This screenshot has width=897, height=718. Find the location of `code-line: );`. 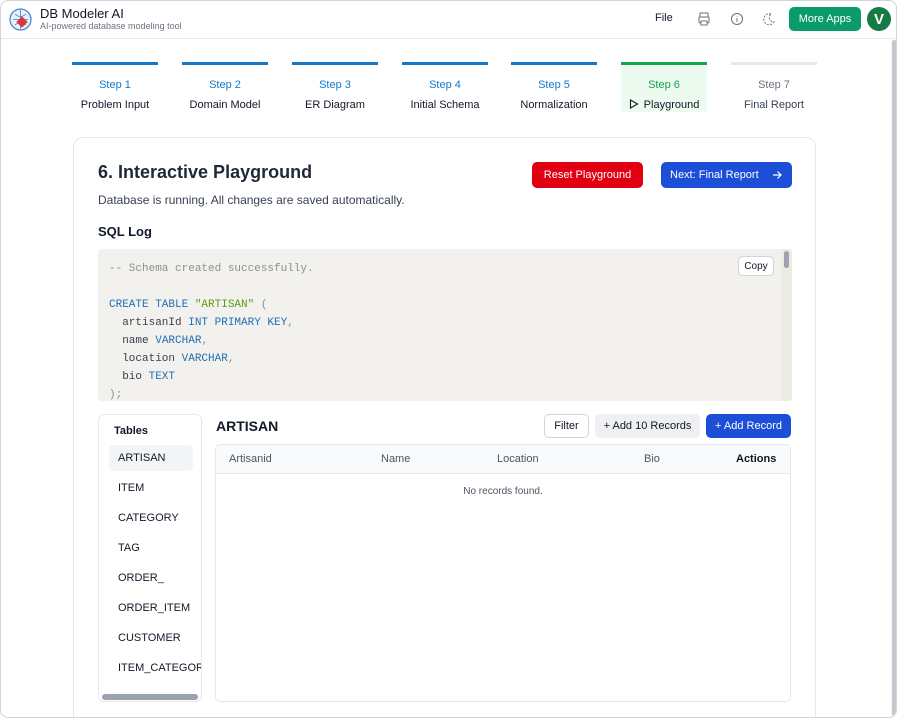

code-line: ); is located at coordinates (211, 393).